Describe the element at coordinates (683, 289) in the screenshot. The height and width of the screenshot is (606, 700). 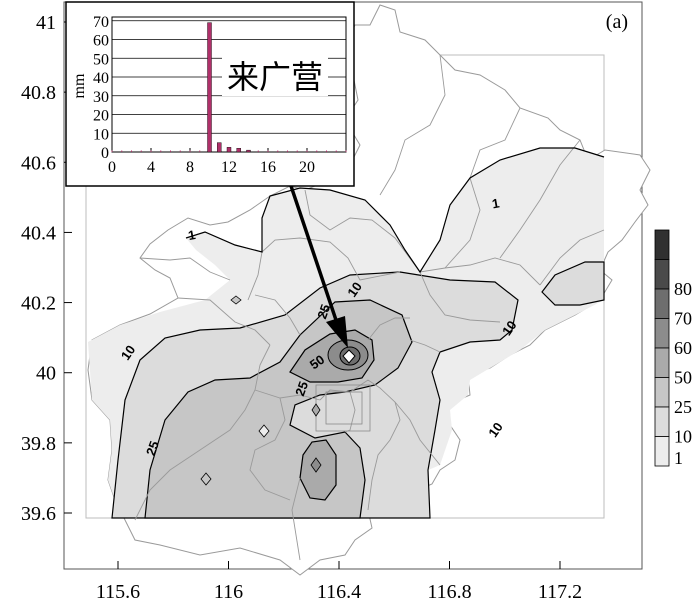
I see `colorbar-label: 80` at that location.